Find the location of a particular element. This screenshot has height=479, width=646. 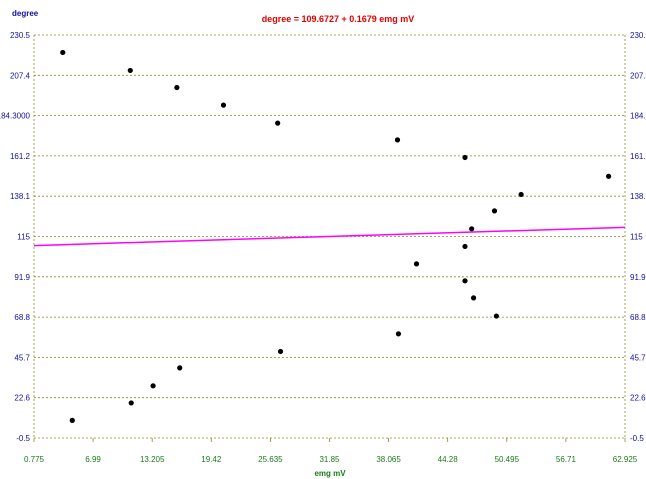

y-right-tick-label: 230.5 is located at coordinates (638, 35).